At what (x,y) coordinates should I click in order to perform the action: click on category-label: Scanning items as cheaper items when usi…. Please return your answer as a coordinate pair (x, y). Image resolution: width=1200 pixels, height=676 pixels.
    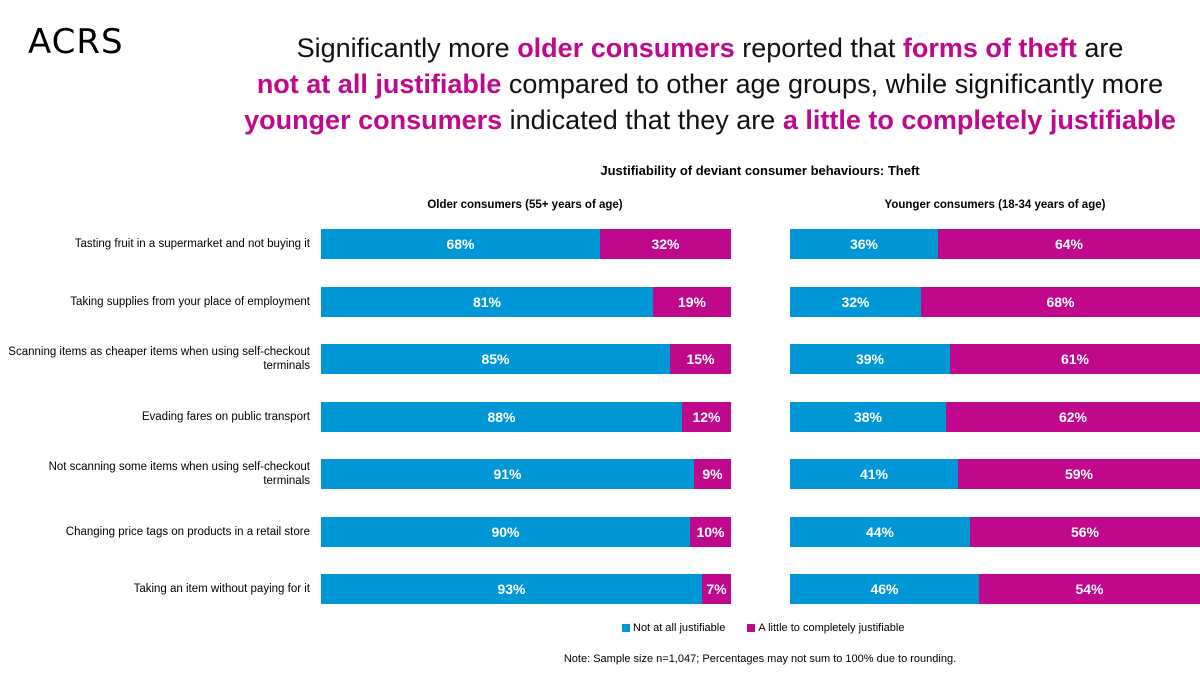
    Looking at the image, I should click on (159, 359).